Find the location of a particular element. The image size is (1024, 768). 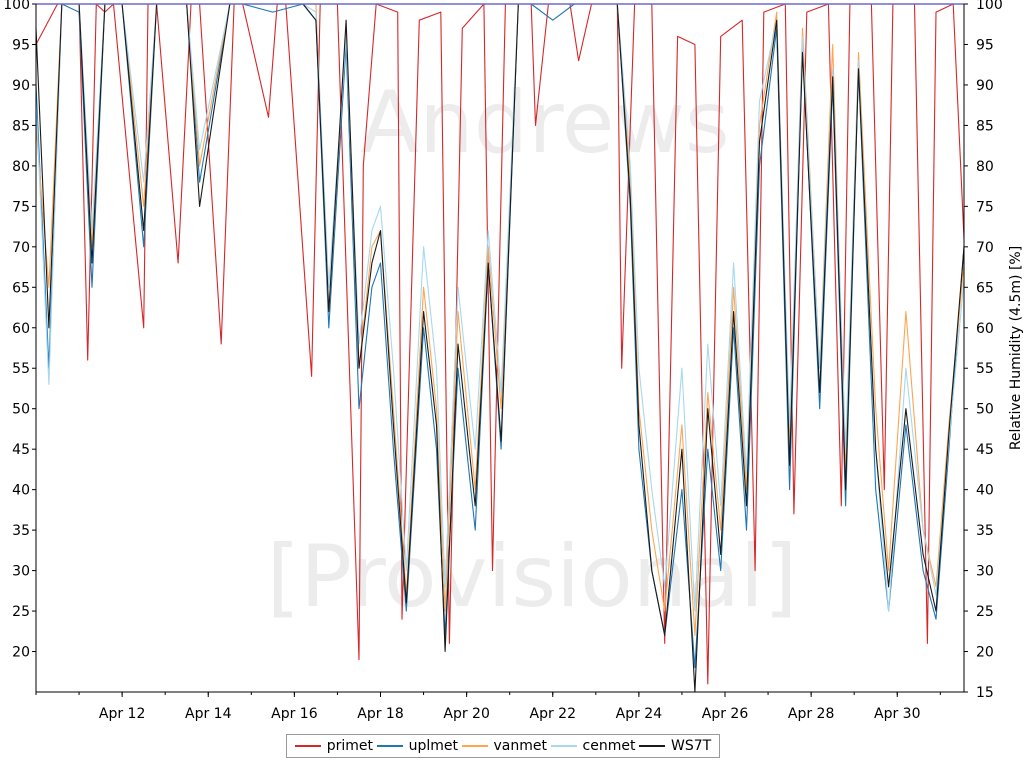

right-tick-label: 90 is located at coordinates (985, 86).